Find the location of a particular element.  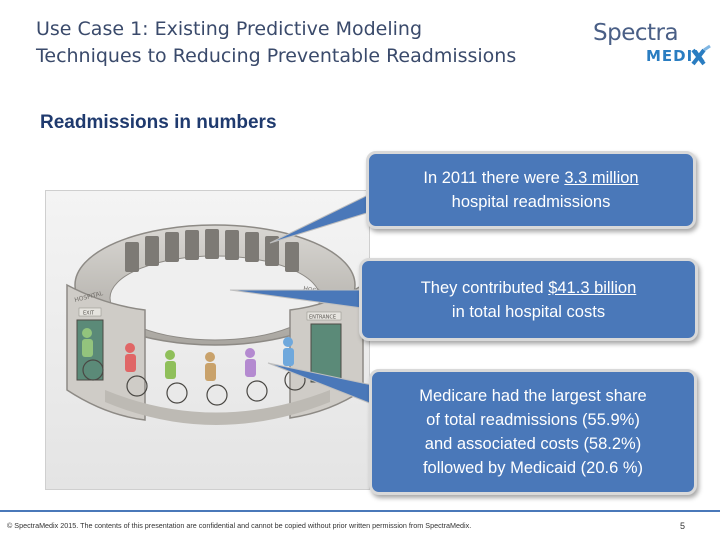

logo-mark-icon is located at coordinates (701, 55).